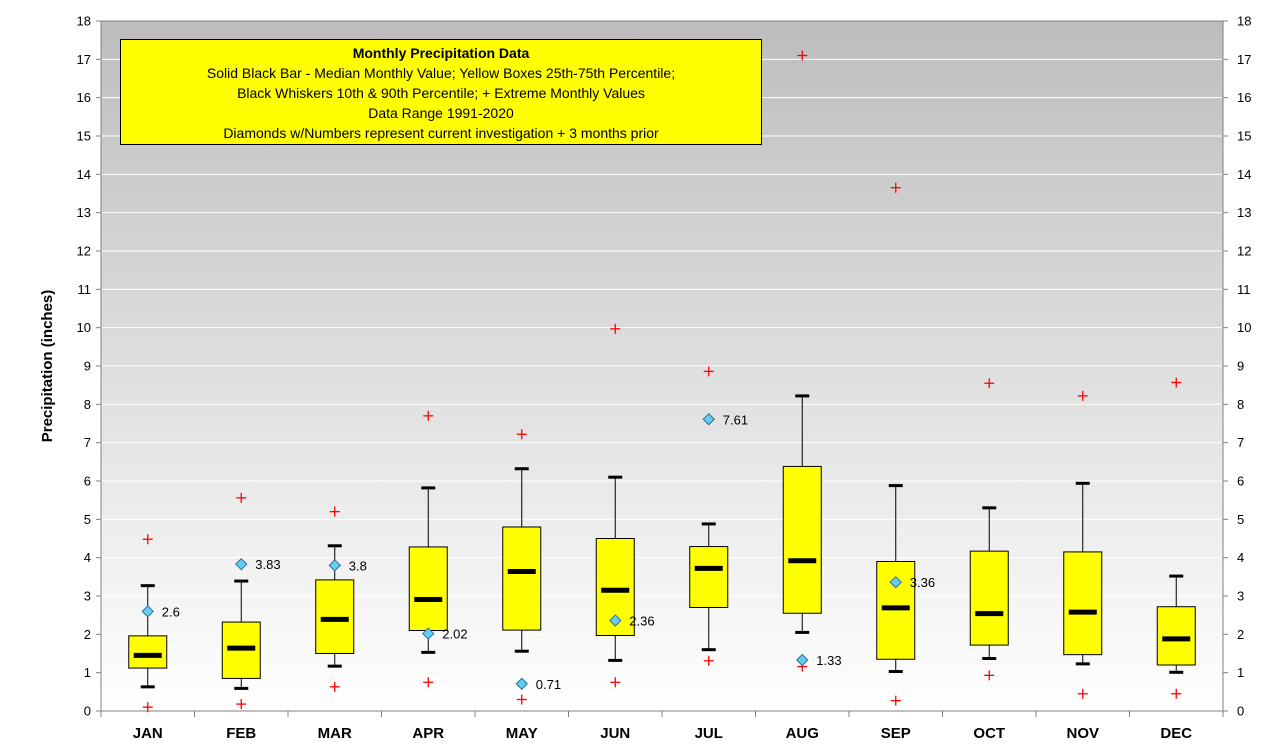 This screenshot has height=755, width=1270. Describe the element at coordinates (267, 564) in the screenshot. I see `current-value-label: 3.83` at that location.